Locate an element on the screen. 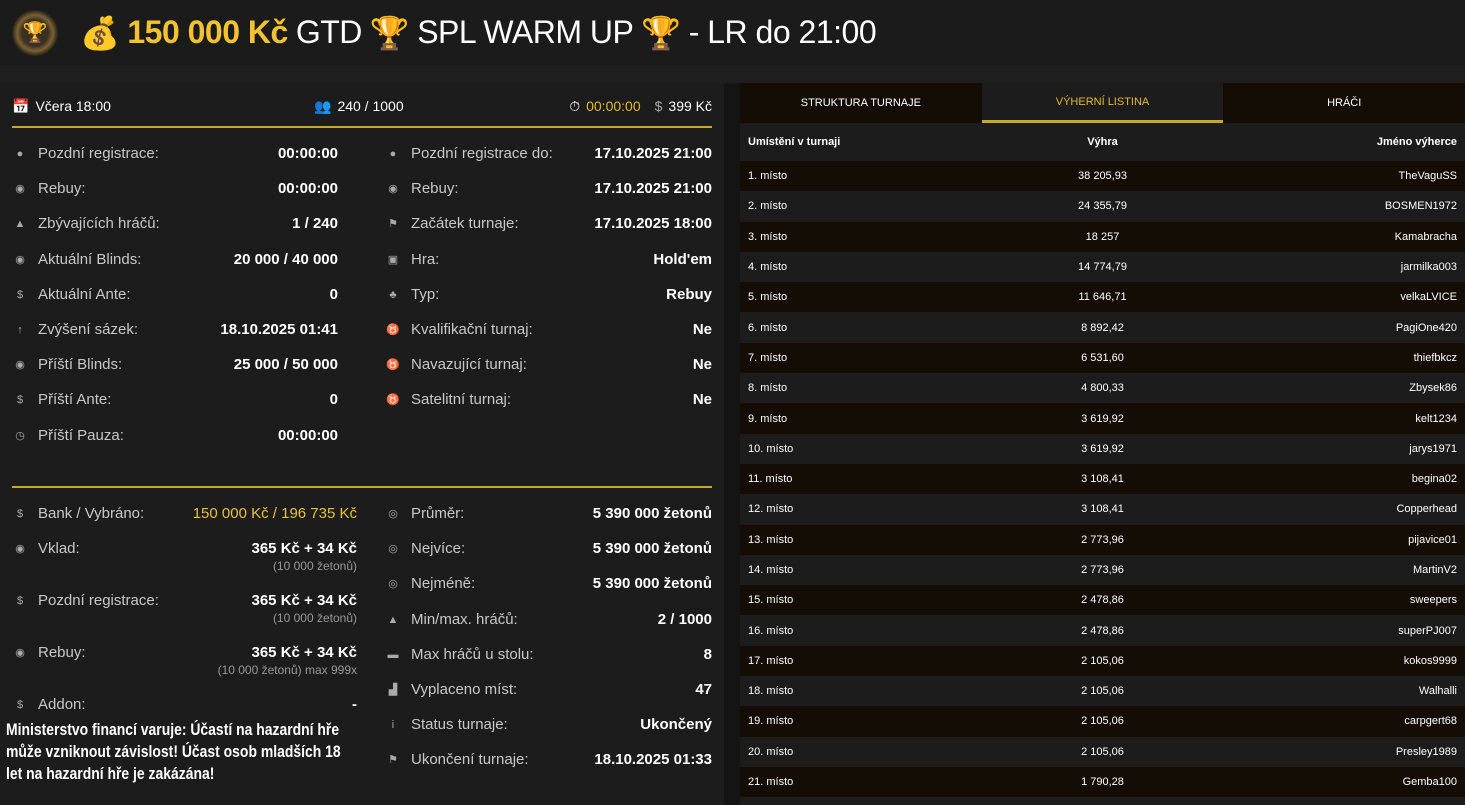 The width and height of the screenshot is (1465, 805). row-label: Začátek turnaje: is located at coordinates (465, 224).